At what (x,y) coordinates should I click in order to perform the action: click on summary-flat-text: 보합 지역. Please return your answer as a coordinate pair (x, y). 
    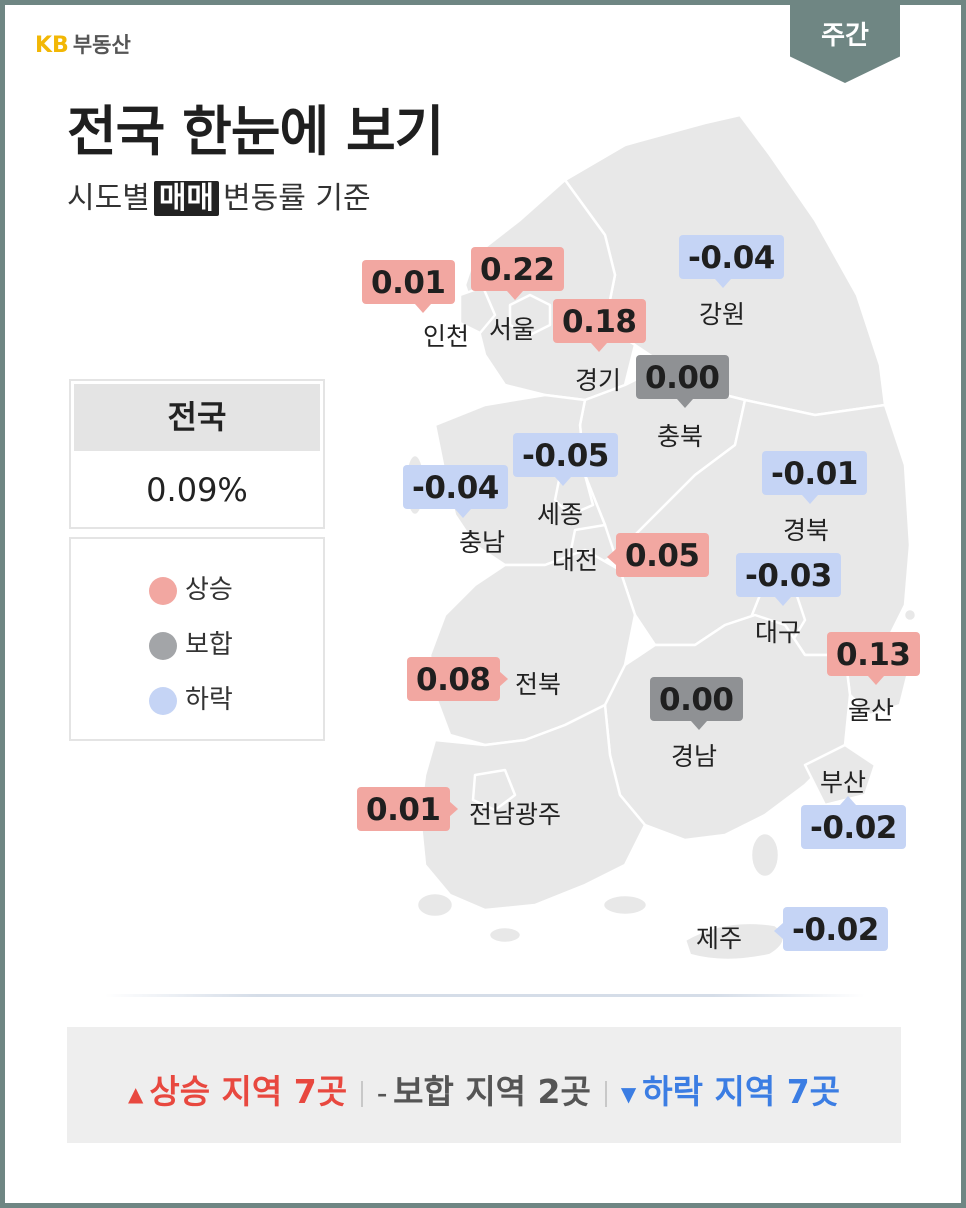
    Looking at the image, I should click on (460, 1091).